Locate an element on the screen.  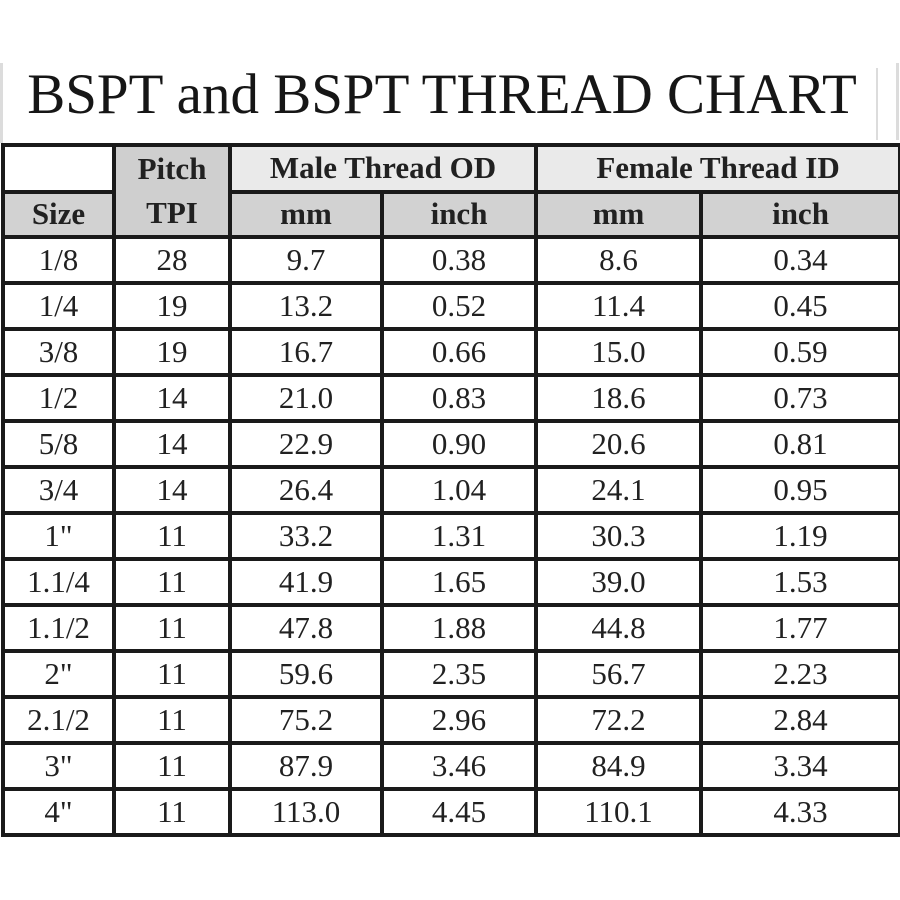
table-row: 2" 11 59.6 2.35 56.7 2.23 is located at coordinates (450, 674).